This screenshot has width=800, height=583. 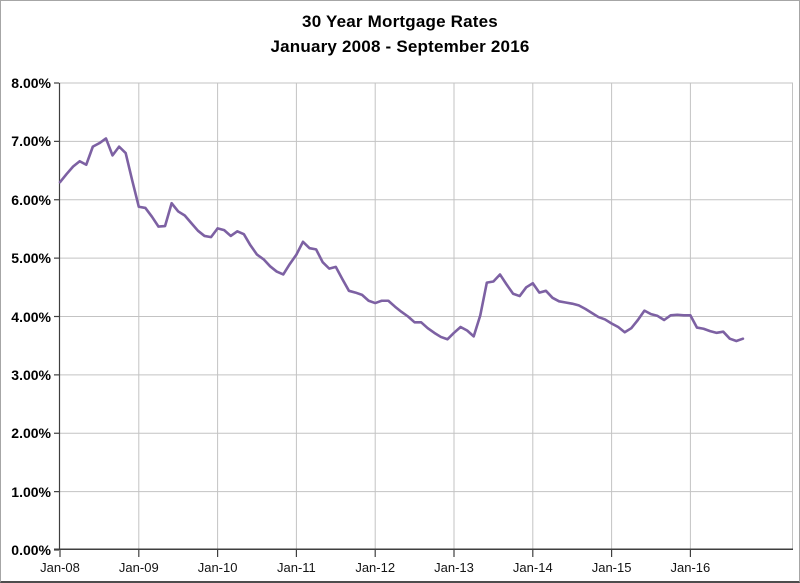 What do you see at coordinates (60, 567) in the screenshot?
I see `x-axis-label: Jan-08` at bounding box center [60, 567].